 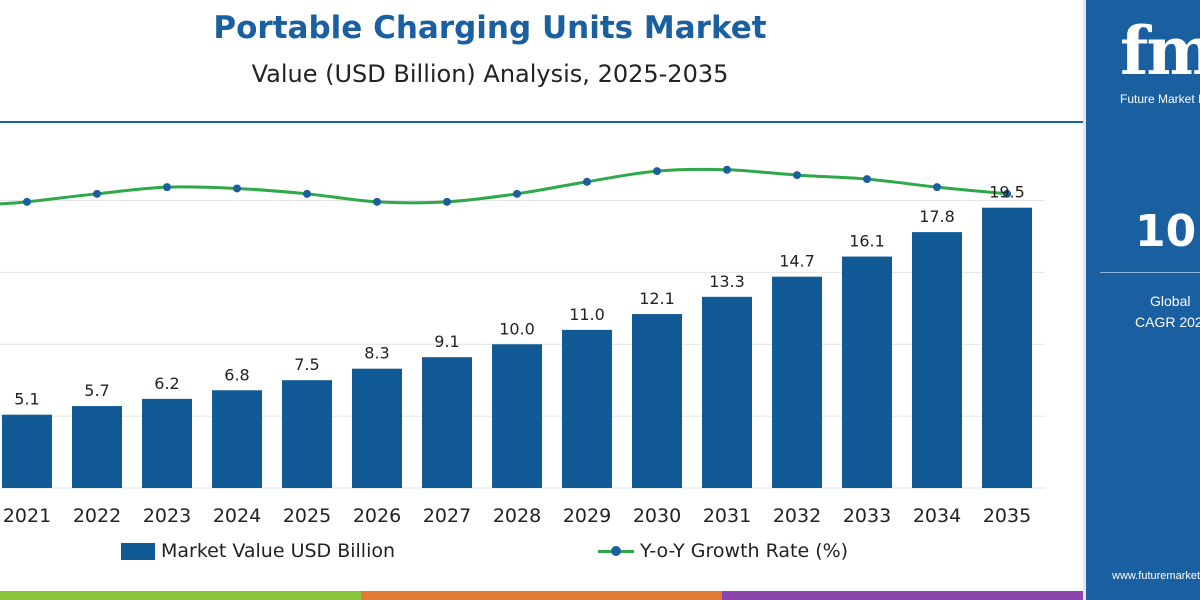 What do you see at coordinates (867, 372) in the screenshot?
I see `bar-2033` at bounding box center [867, 372].